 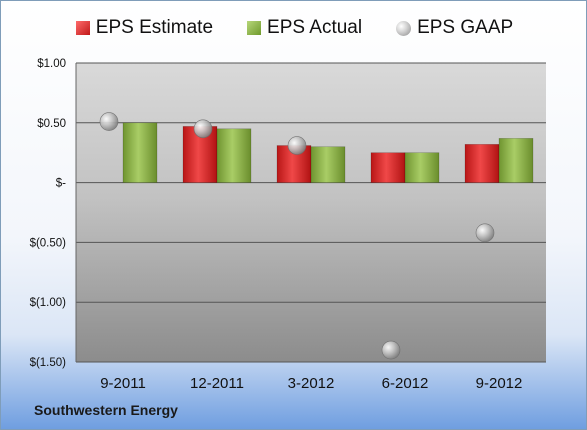 What do you see at coordinates (106, 410) in the screenshot?
I see `company-name: Southwestern Energy` at bounding box center [106, 410].